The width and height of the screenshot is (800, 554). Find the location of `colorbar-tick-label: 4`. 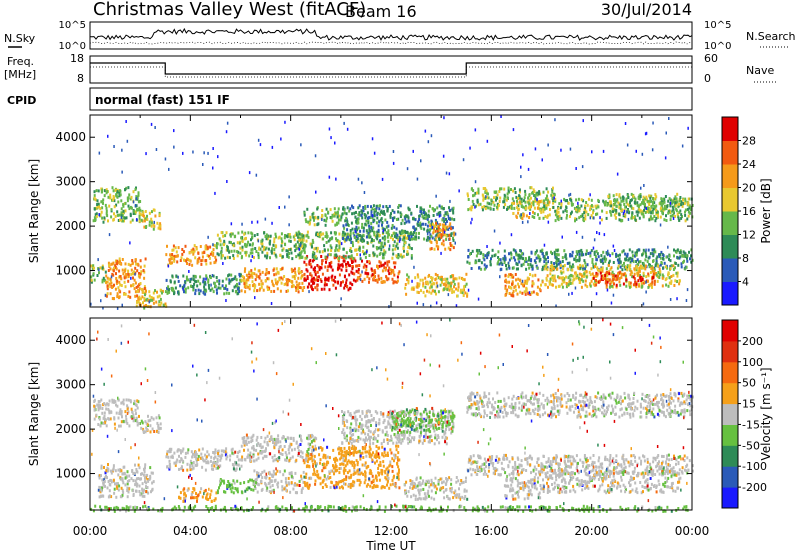

colorbar-tick-label: 4 is located at coordinates (745, 282).